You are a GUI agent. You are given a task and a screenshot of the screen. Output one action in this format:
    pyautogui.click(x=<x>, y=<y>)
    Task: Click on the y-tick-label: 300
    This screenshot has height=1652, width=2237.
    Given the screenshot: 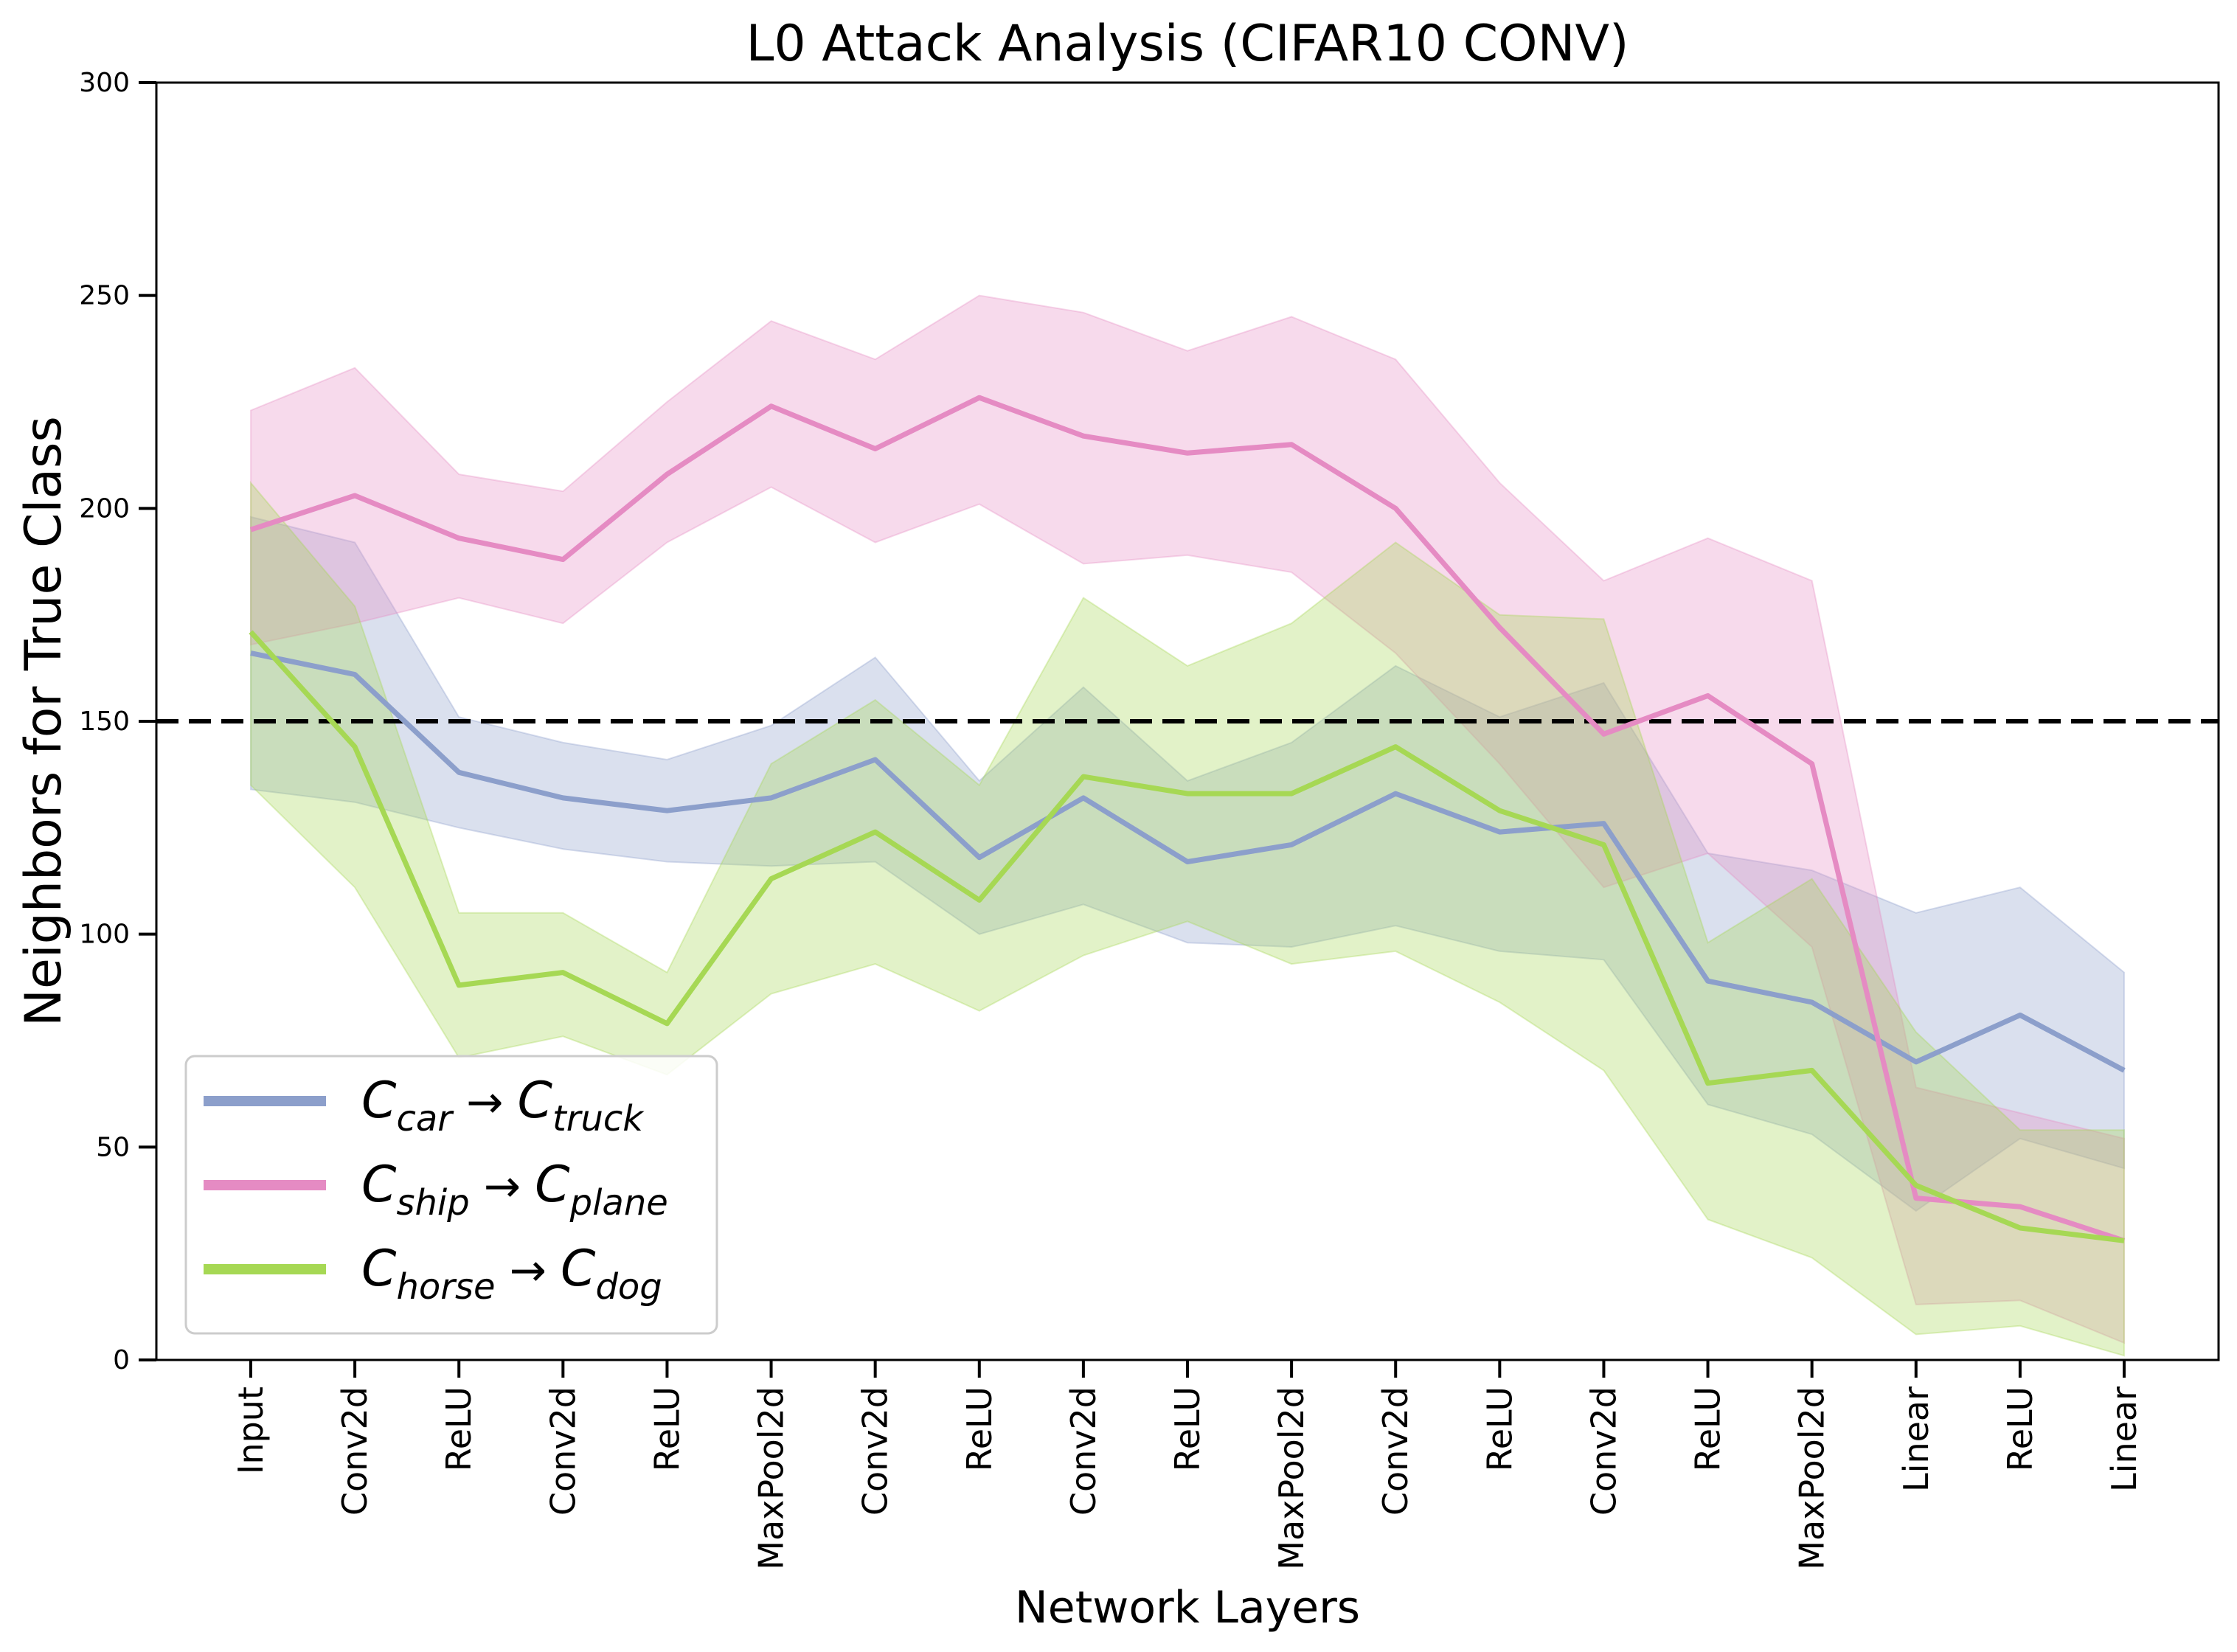 What is the action you would take?
    pyautogui.click(x=104, y=83)
    